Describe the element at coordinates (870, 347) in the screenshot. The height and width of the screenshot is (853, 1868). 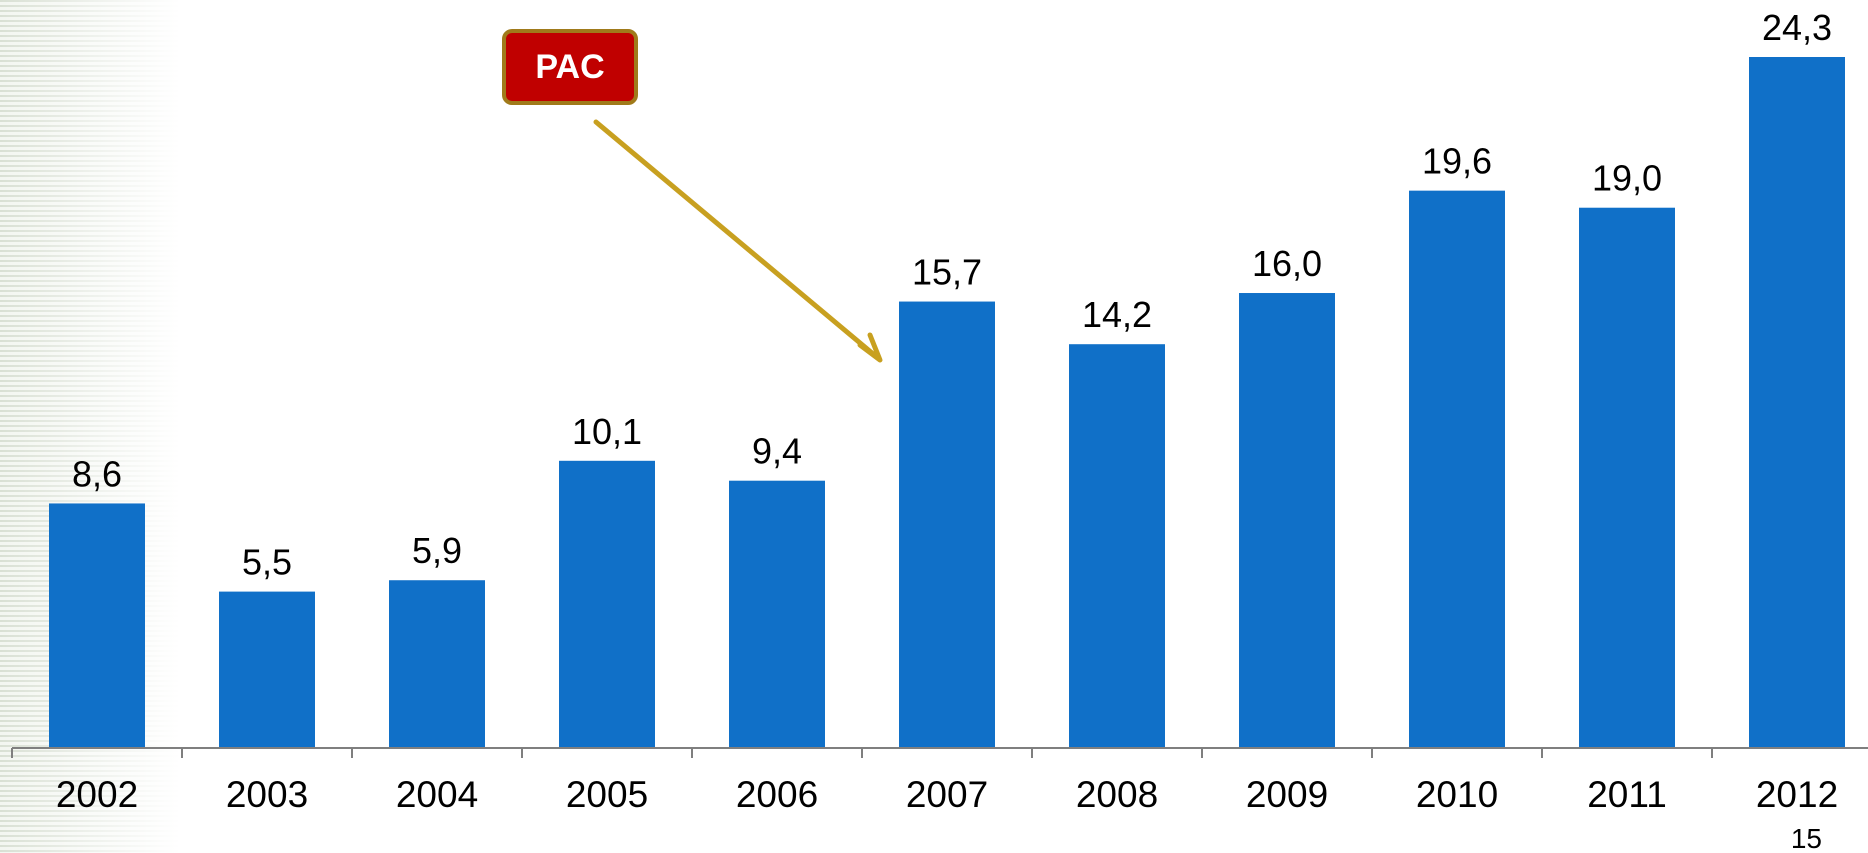
I see `pac-arrow-head` at that location.